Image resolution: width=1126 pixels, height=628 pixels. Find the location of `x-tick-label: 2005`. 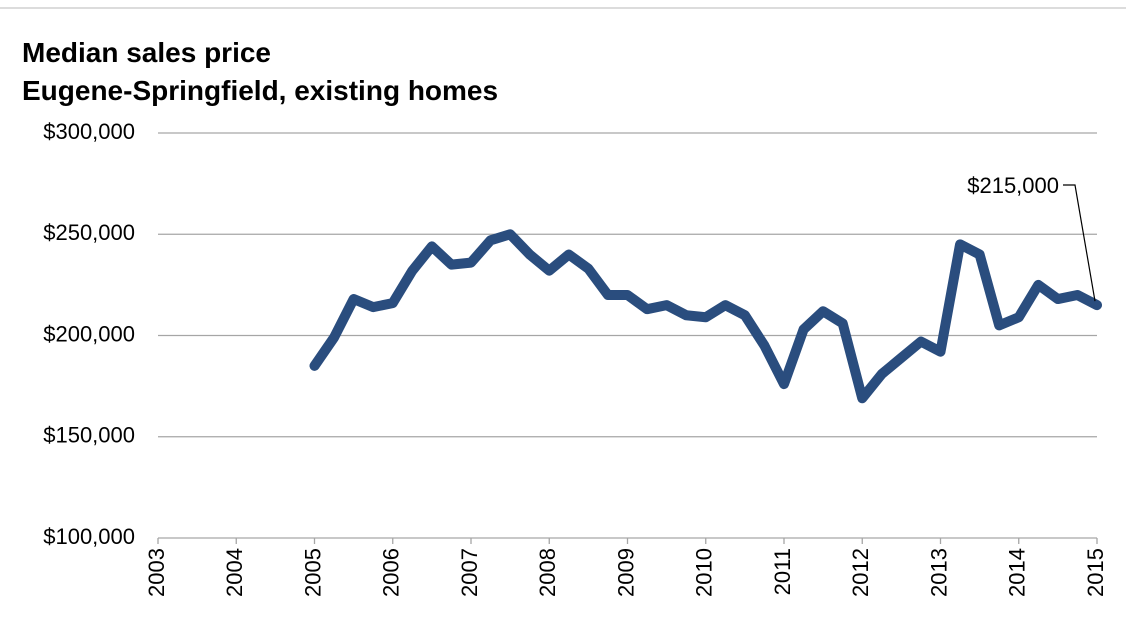

x-tick-label: 2005 is located at coordinates (312, 572).